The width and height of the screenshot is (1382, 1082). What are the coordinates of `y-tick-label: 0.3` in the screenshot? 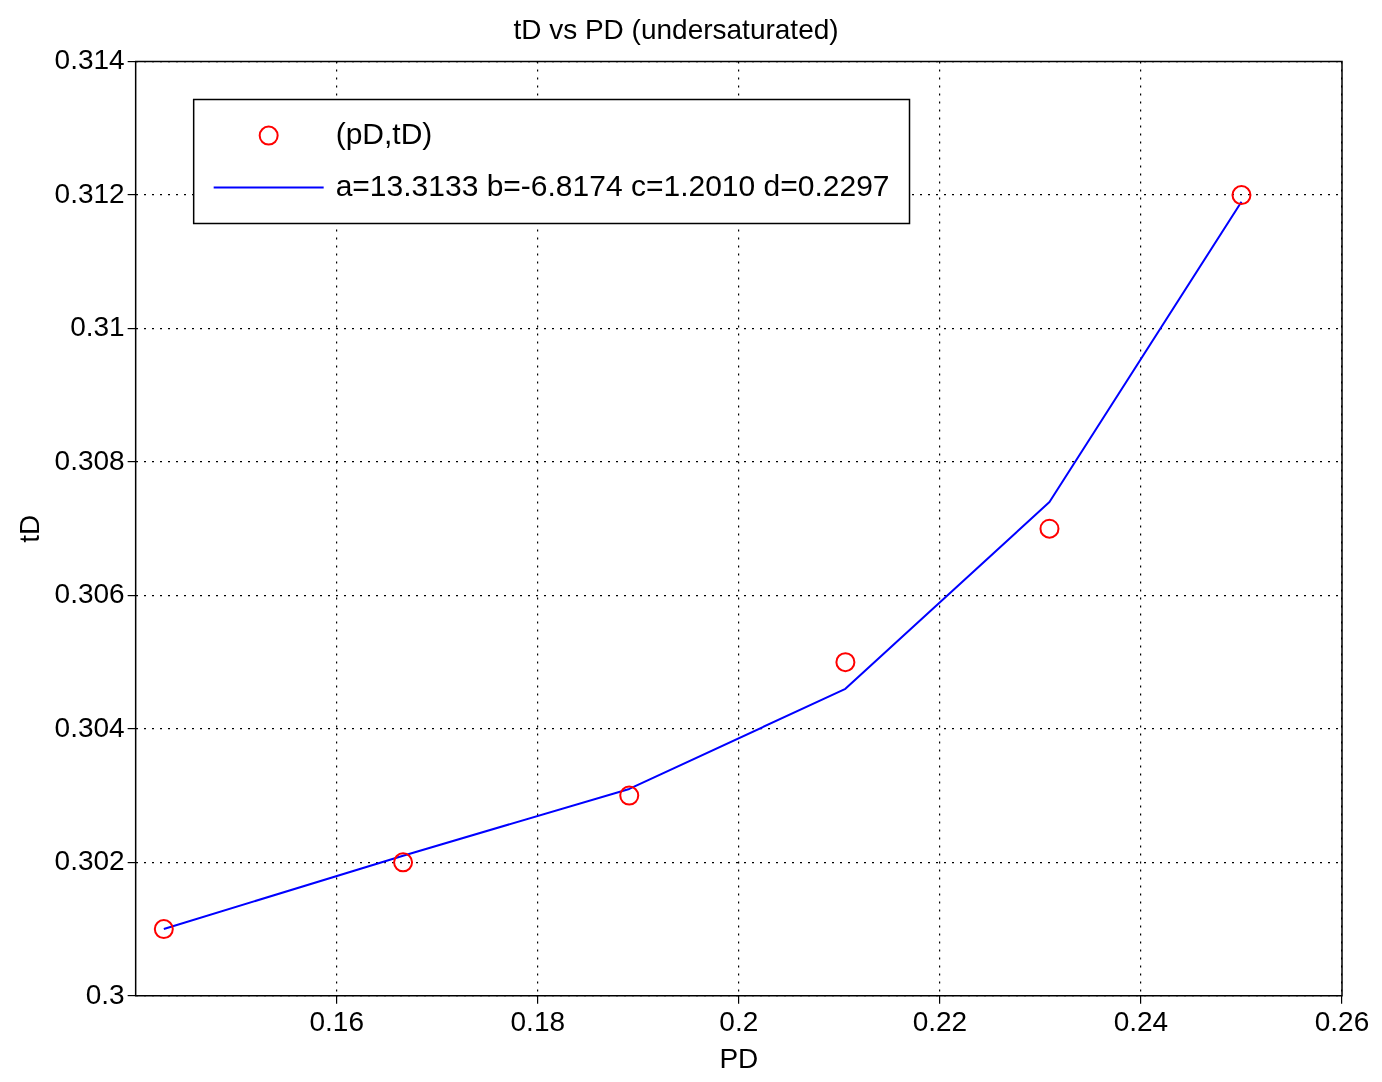 It's located at (105, 994).